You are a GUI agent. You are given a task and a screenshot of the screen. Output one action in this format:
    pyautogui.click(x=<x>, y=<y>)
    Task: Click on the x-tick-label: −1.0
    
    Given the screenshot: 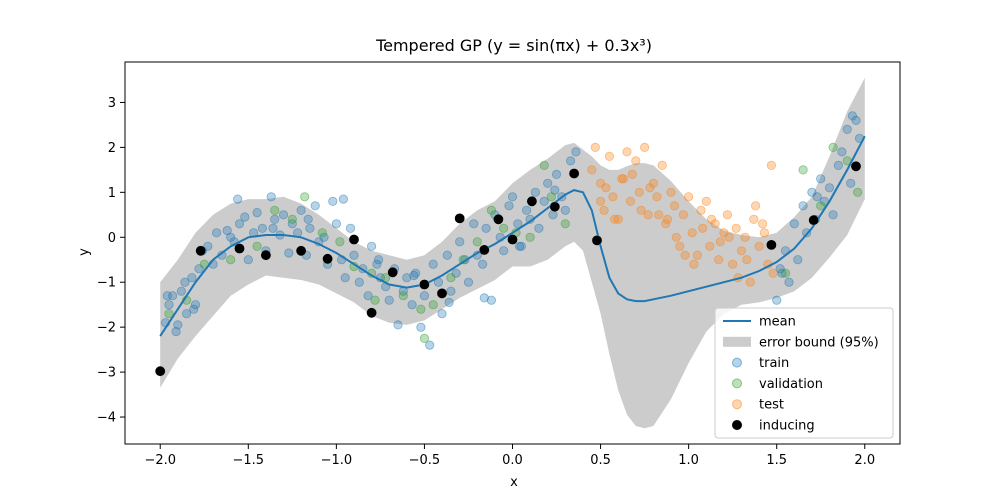 What is the action you would take?
    pyautogui.click(x=337, y=460)
    